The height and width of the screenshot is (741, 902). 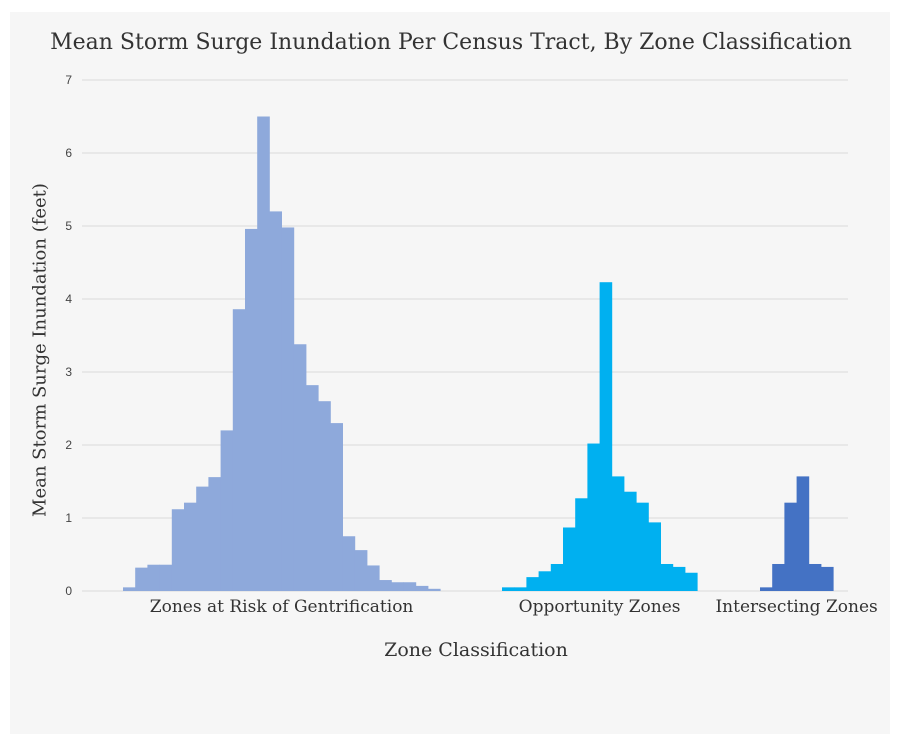 I want to click on category-label: Opportunity Zones, so click(x=600, y=607).